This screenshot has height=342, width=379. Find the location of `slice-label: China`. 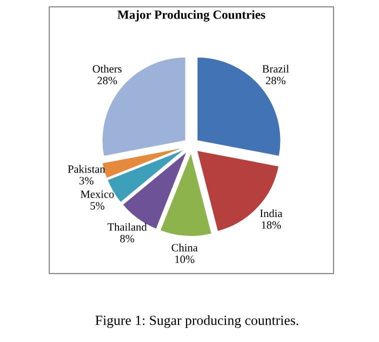

slice-label: China is located at coordinates (185, 248).